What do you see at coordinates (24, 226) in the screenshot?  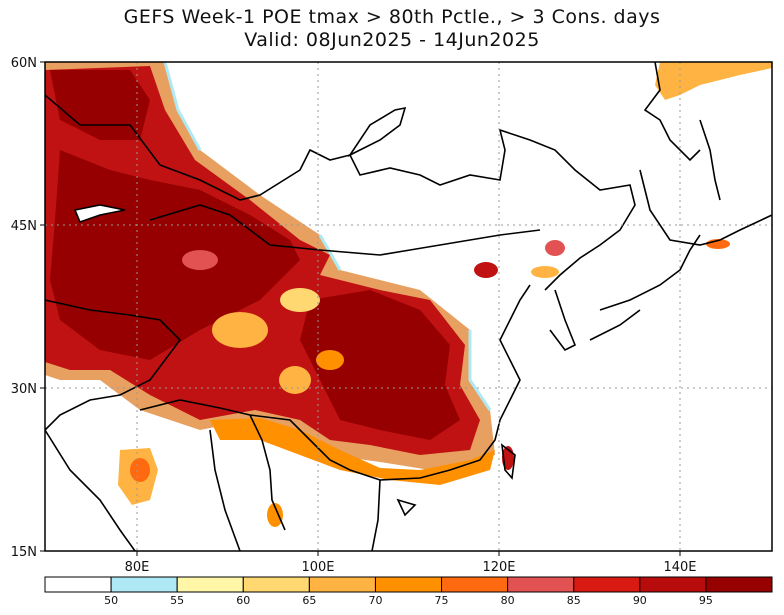 I see `lat-label: 45N` at bounding box center [24, 226].